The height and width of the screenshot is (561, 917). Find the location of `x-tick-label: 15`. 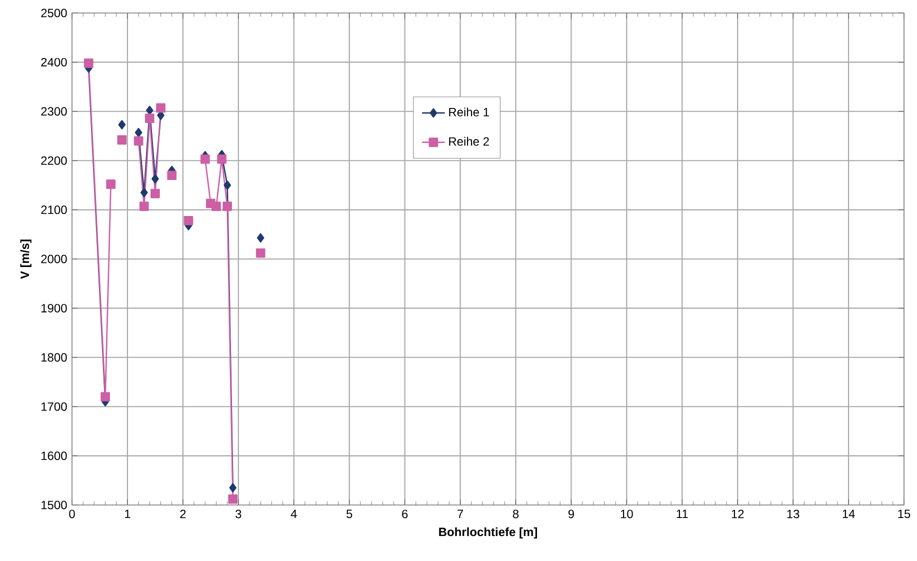

x-tick-label: 15 is located at coordinates (904, 514).